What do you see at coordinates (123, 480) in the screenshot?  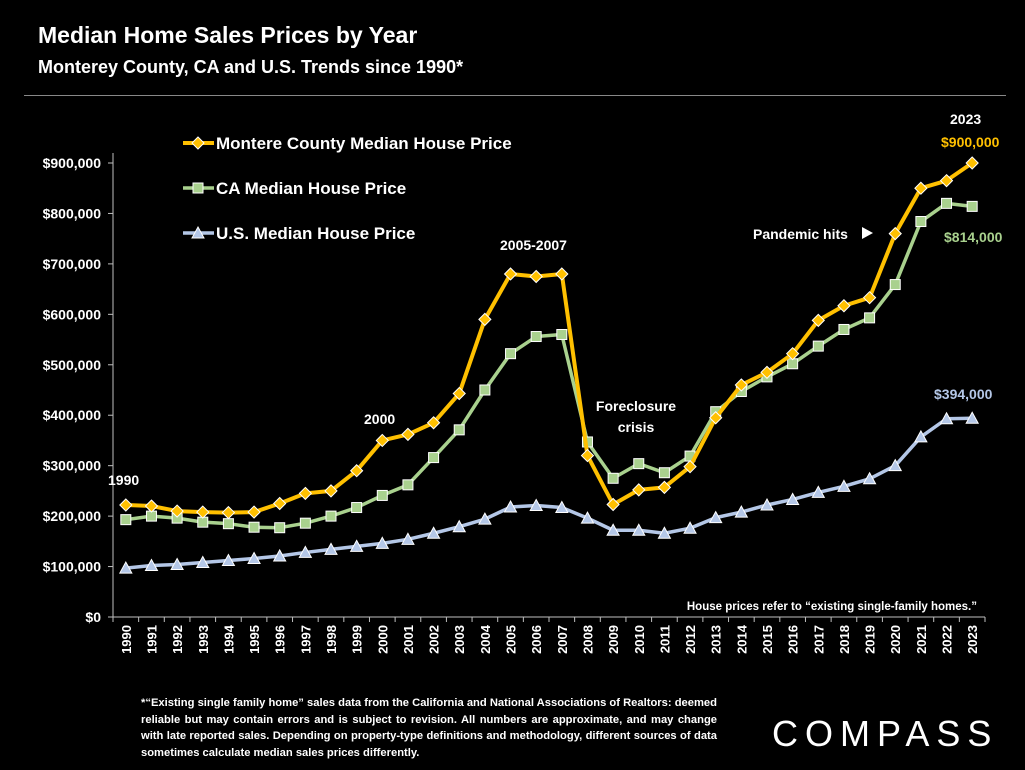 I see `annotation-1990: 1990` at bounding box center [123, 480].